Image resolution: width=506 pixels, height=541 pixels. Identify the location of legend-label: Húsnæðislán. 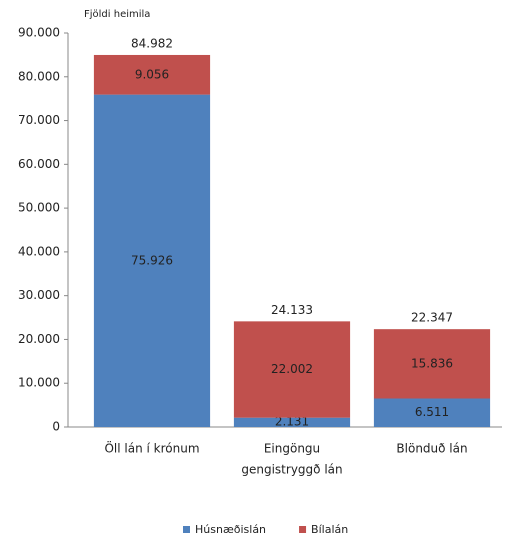
(230, 529).